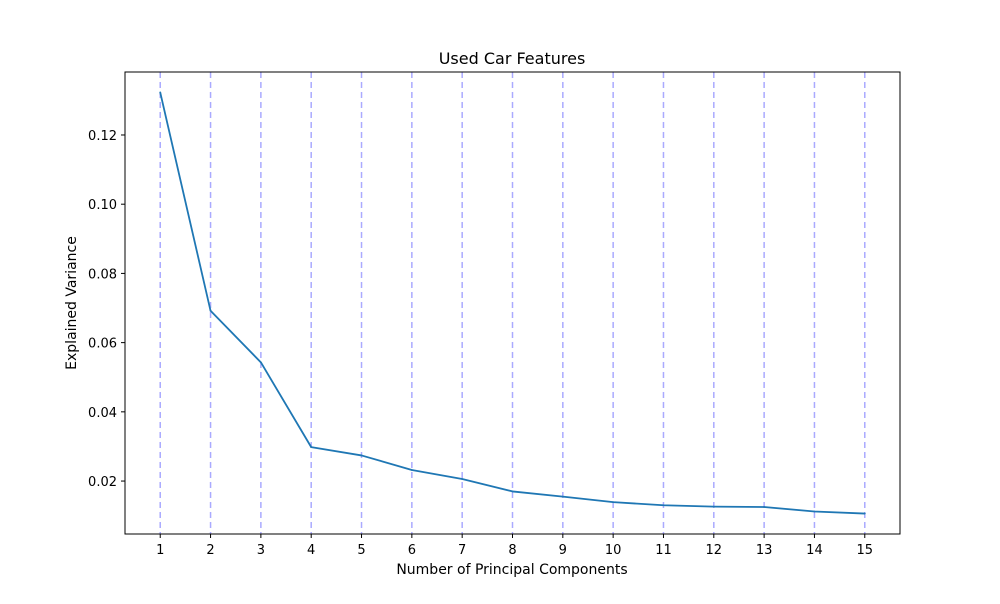  I want to click on x-axis-ticks: 1 2 3 4 5 6 7 8 9 10 11 12 13 14 15, so click(514, 546).